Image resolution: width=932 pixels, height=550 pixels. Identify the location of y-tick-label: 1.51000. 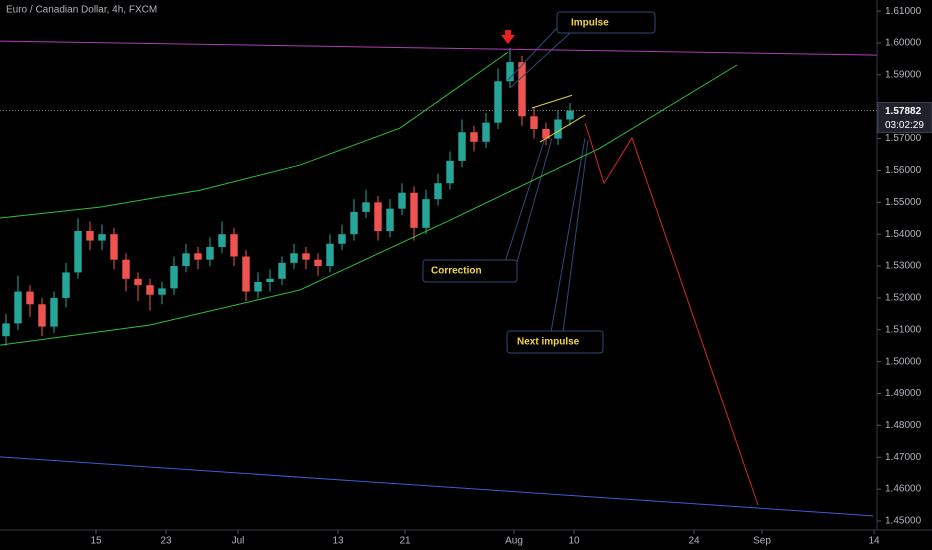
(903, 329).